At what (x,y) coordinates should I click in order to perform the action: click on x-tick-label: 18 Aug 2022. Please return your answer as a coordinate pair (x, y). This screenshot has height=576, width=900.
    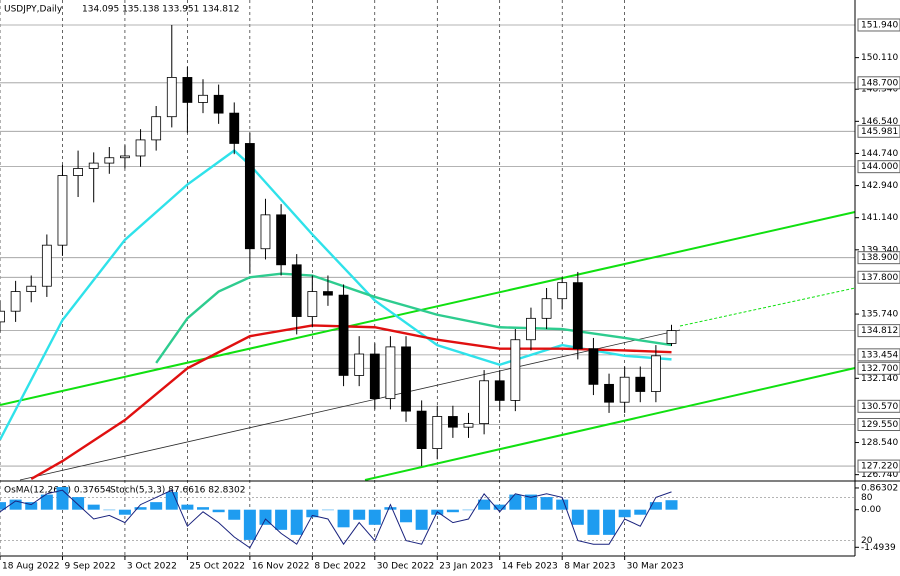
    Looking at the image, I should click on (31, 567).